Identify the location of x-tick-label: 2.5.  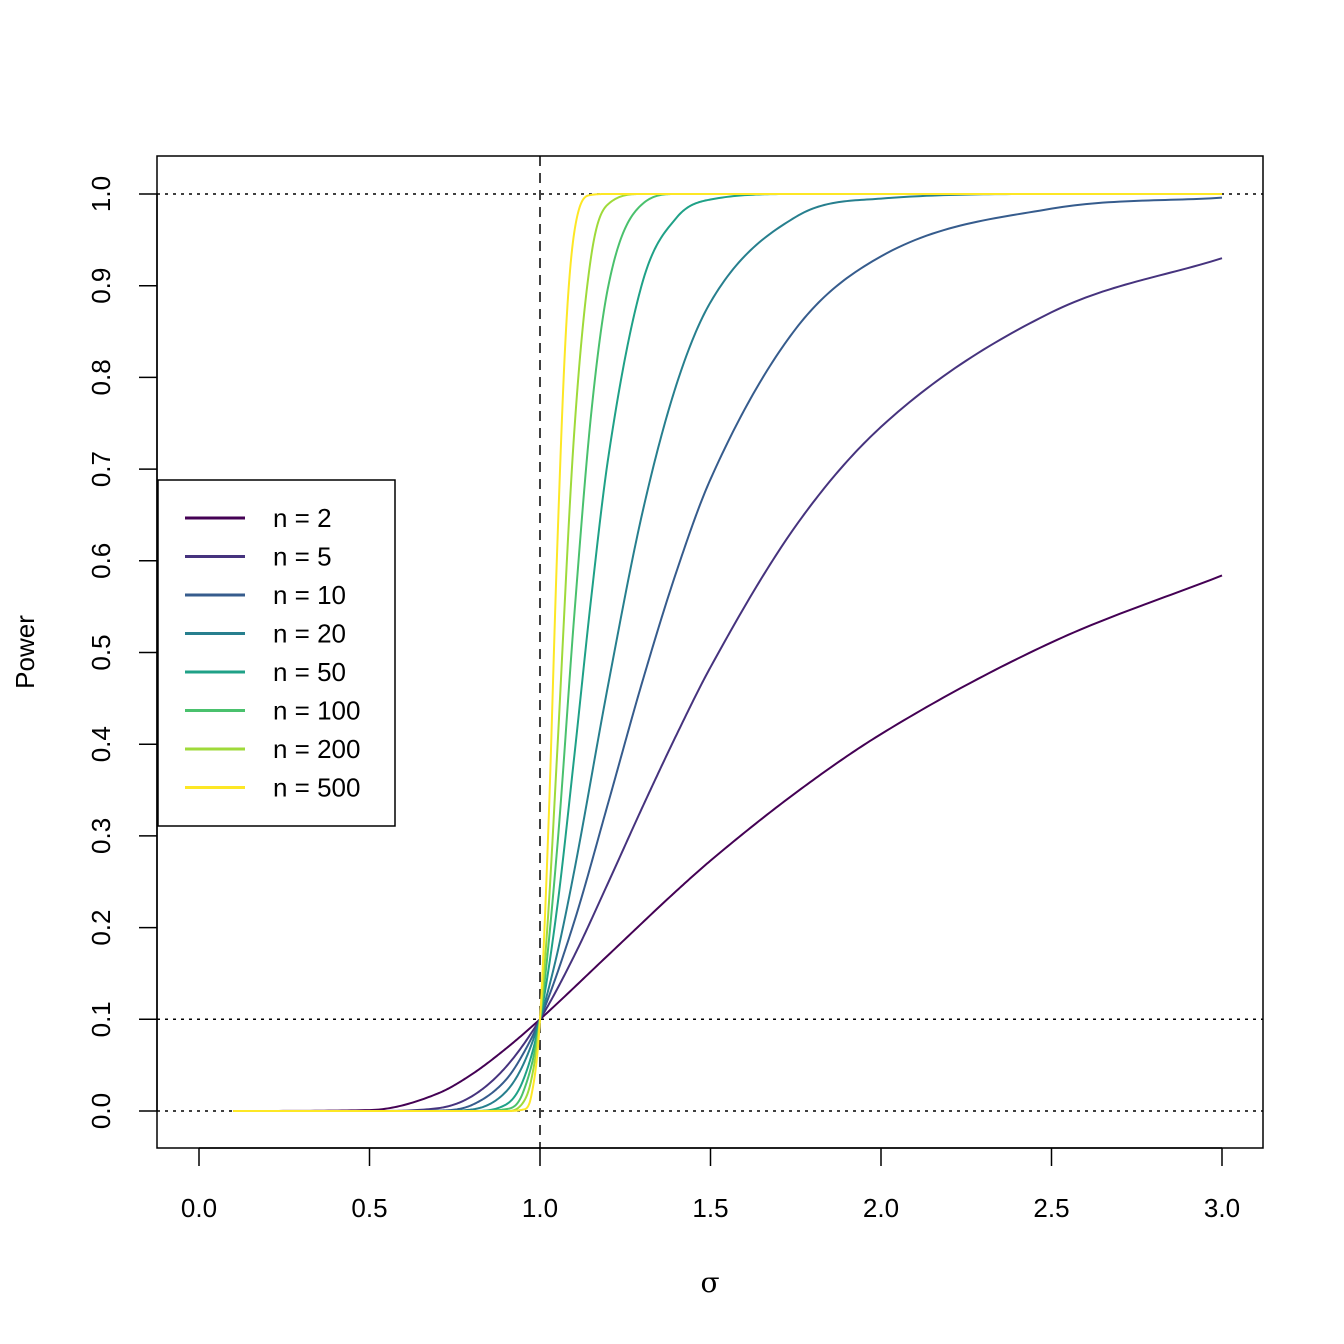
(1051, 1208).